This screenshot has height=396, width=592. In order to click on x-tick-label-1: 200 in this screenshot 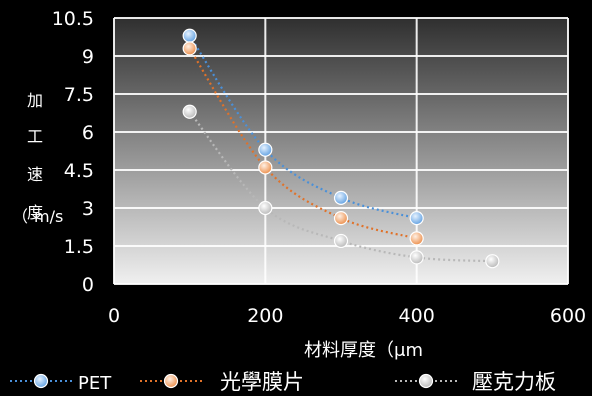, I will do `click(265, 316)`.